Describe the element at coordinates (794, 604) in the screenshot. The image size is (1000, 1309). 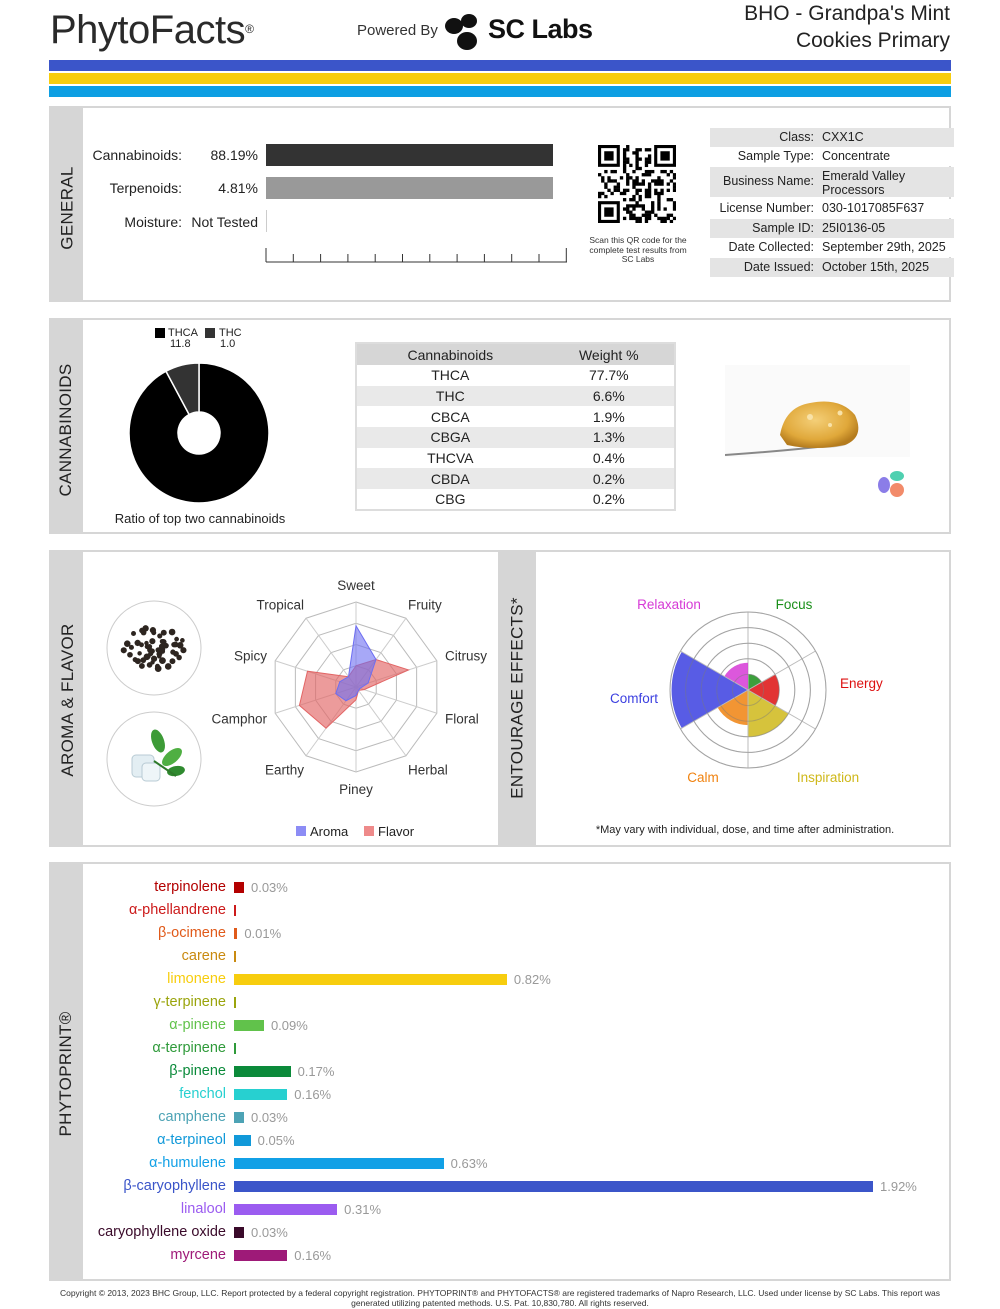
I see `effect-label: Focus` at that location.